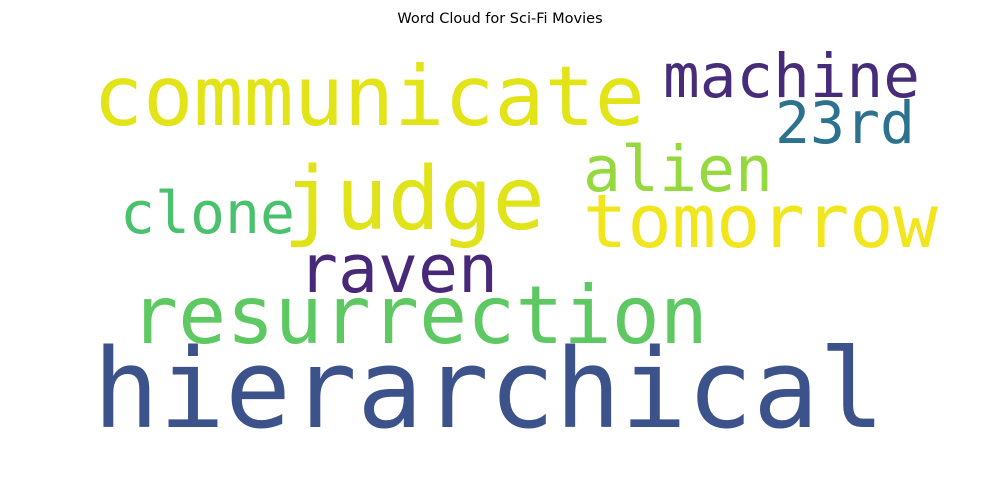  I want to click on word-machine: machine, so click(791, 76).